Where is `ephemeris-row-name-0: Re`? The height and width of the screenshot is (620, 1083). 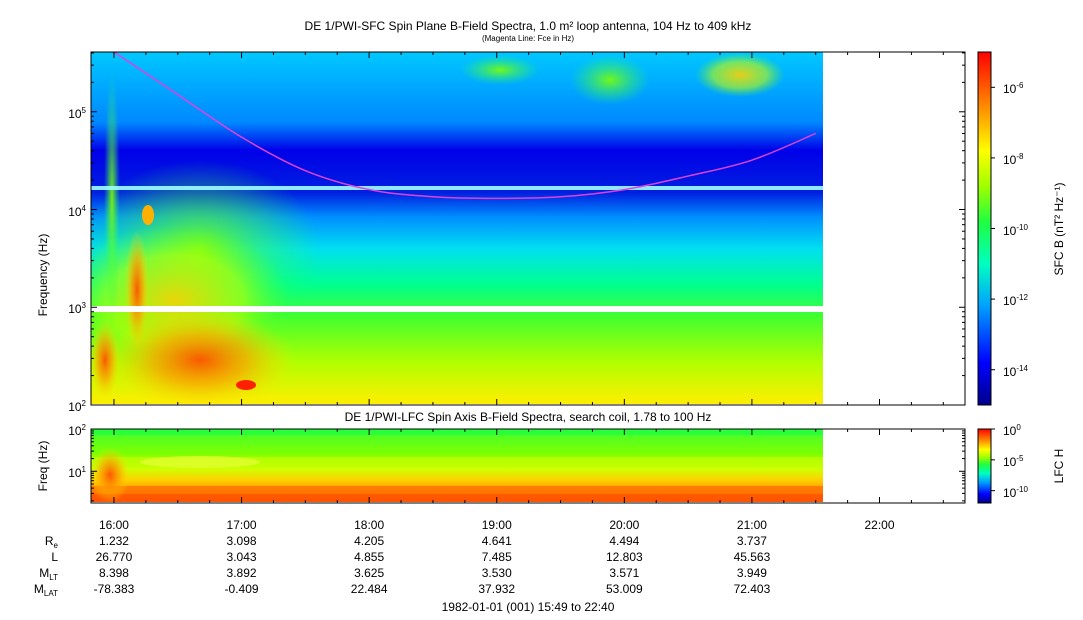 ephemeris-row-name-0: Re is located at coordinates (51, 543).